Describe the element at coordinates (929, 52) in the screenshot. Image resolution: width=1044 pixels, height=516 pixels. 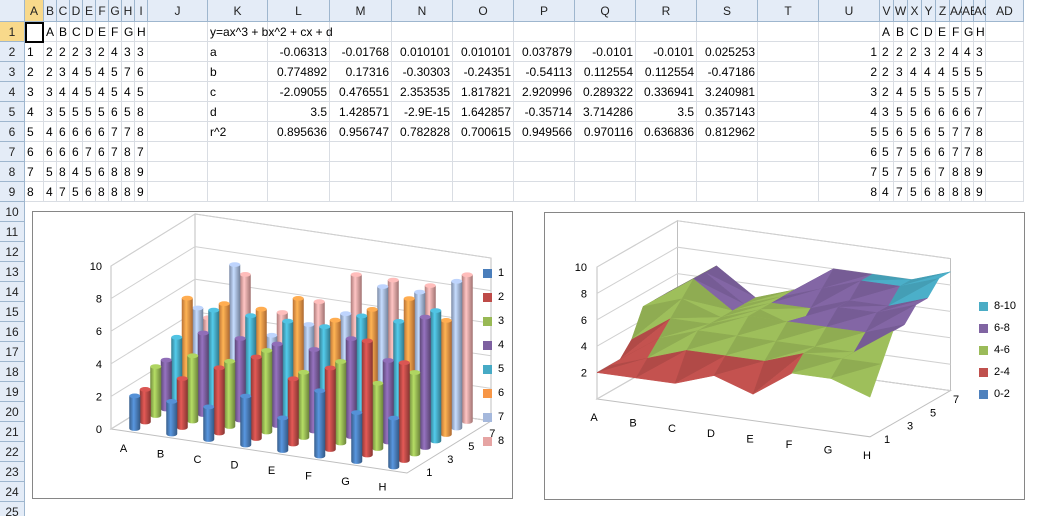
I see `right-data-cell: 3` at that location.